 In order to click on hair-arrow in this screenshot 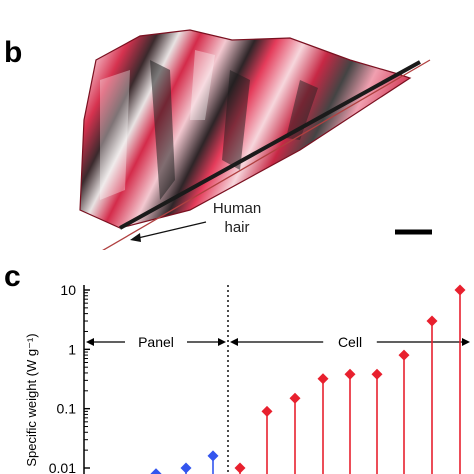, I will do `click(172, 230)`.